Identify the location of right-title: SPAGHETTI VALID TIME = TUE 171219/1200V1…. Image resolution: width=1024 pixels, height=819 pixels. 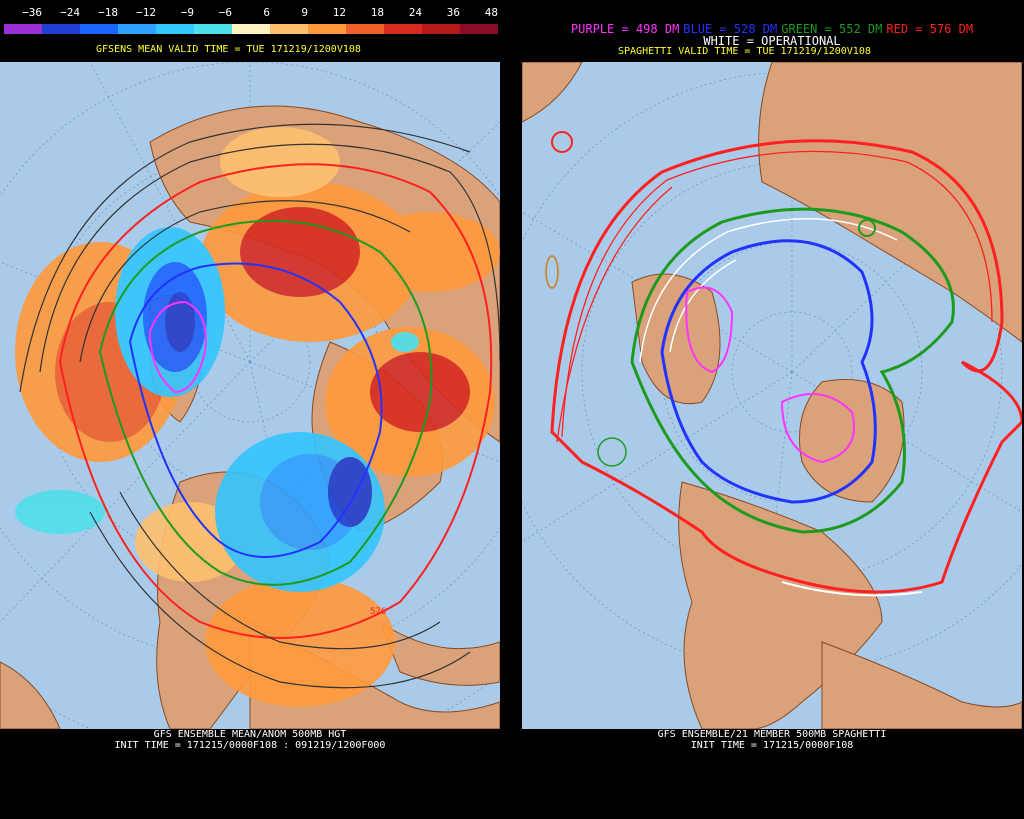
(744, 51).